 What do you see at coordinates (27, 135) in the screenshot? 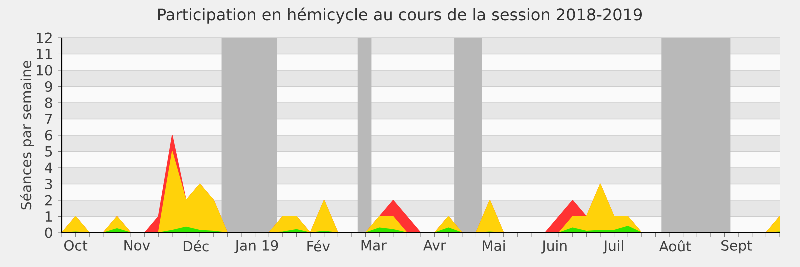
I see `y-axis-title: Séances par semaine` at bounding box center [27, 135].